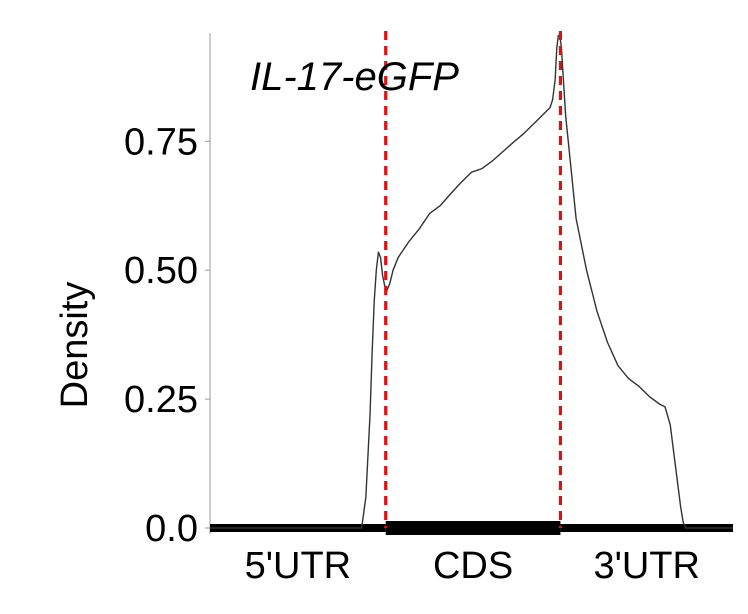  What do you see at coordinates (354, 77) in the screenshot?
I see `chart-title: IL-17-eGFP` at bounding box center [354, 77].